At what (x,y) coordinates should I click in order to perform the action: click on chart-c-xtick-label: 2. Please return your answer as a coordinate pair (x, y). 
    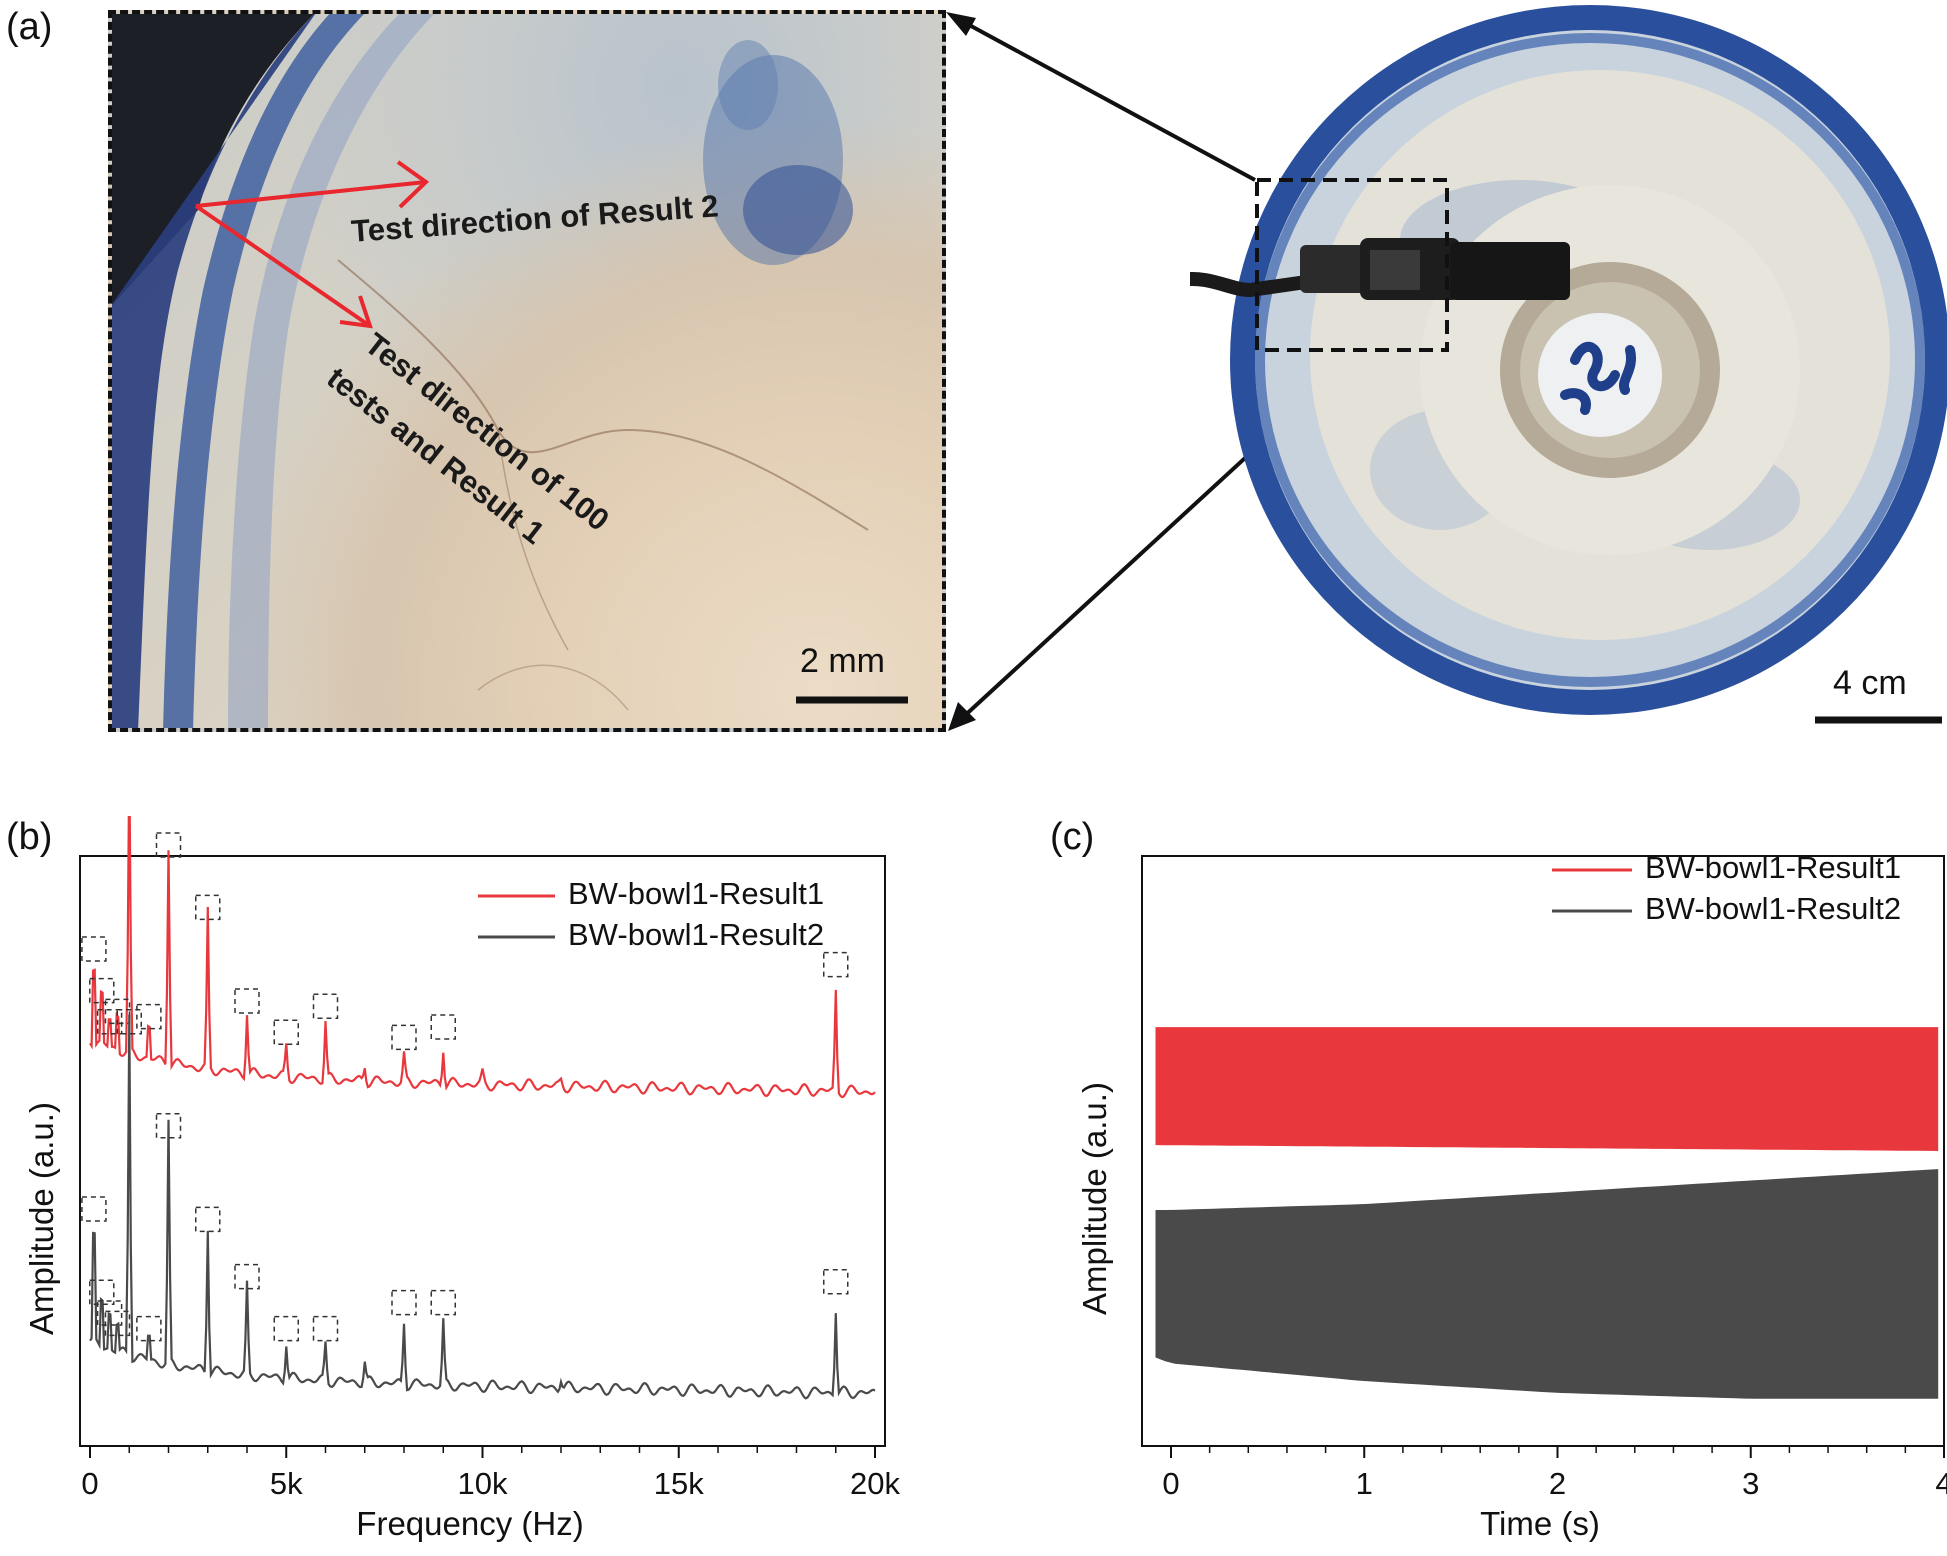
    Looking at the image, I should click on (1557, 1483).